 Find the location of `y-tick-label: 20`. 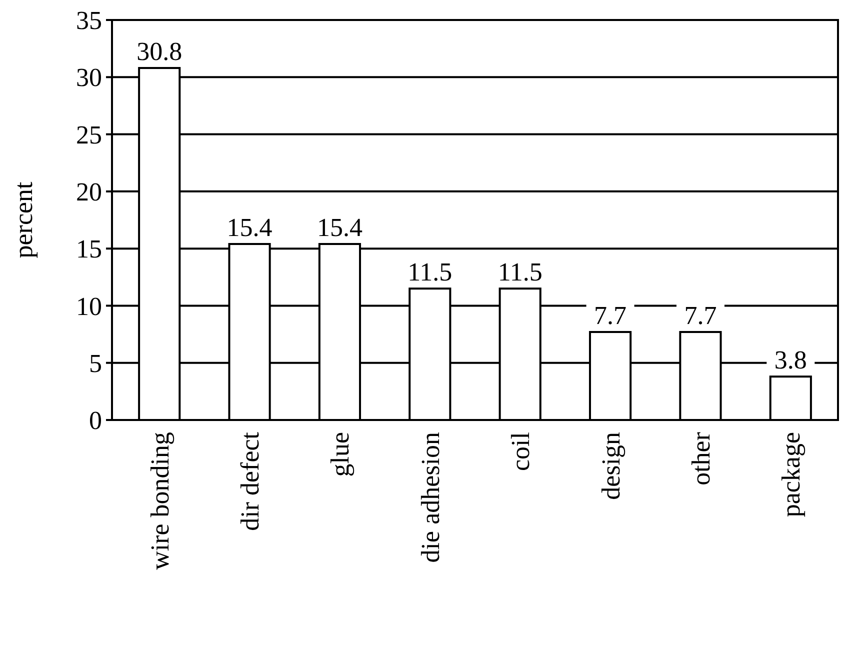

y-tick-label: 20 is located at coordinates (89, 192).